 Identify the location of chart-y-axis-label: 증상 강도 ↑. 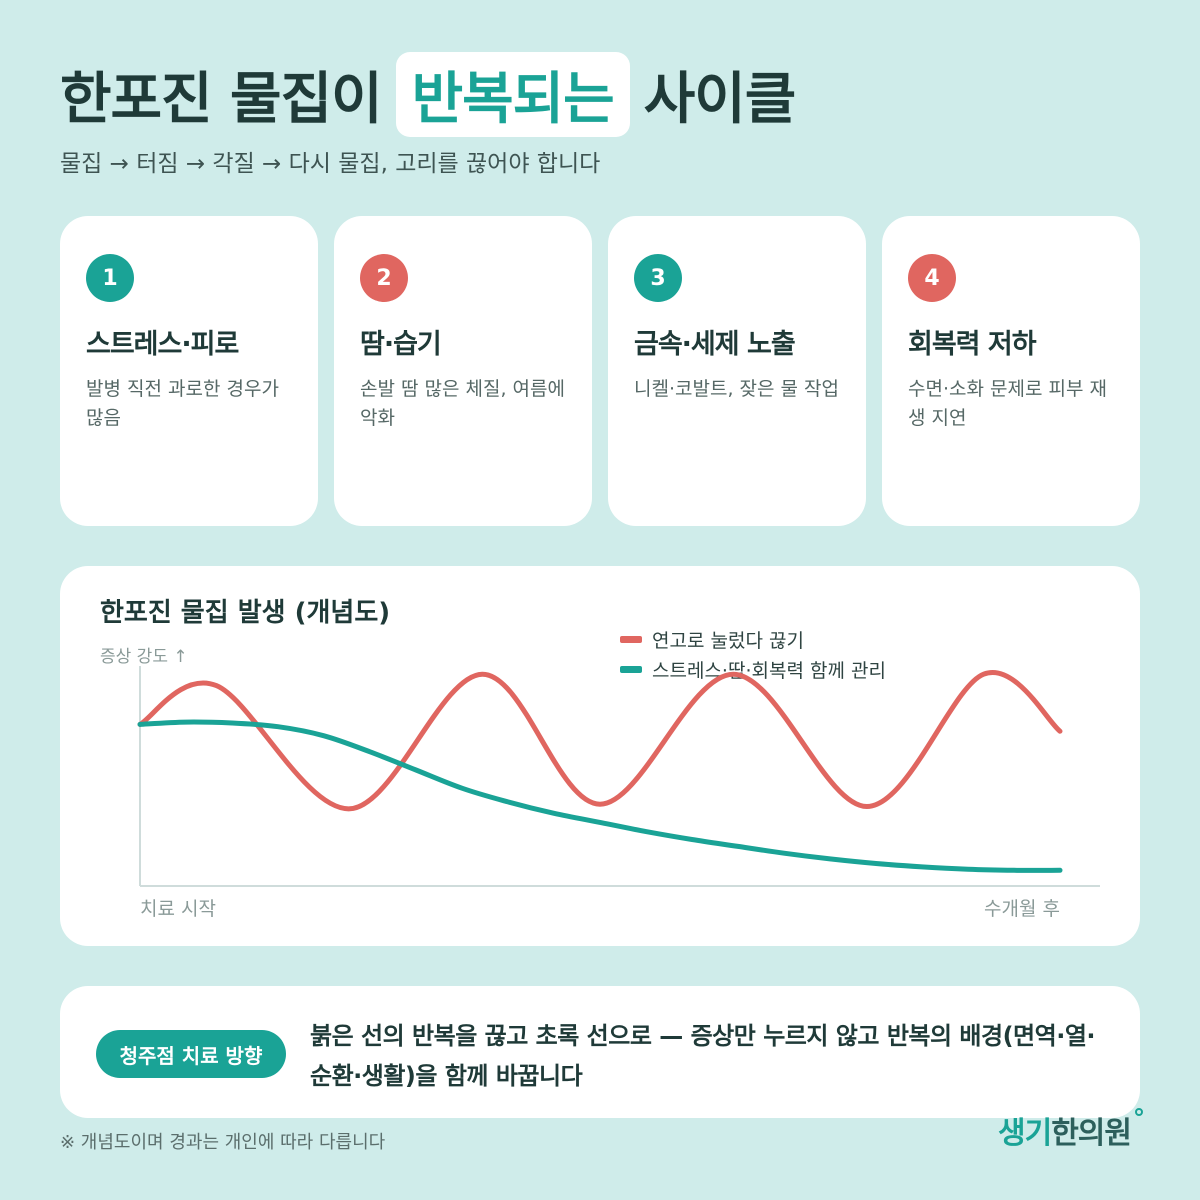
(144, 657).